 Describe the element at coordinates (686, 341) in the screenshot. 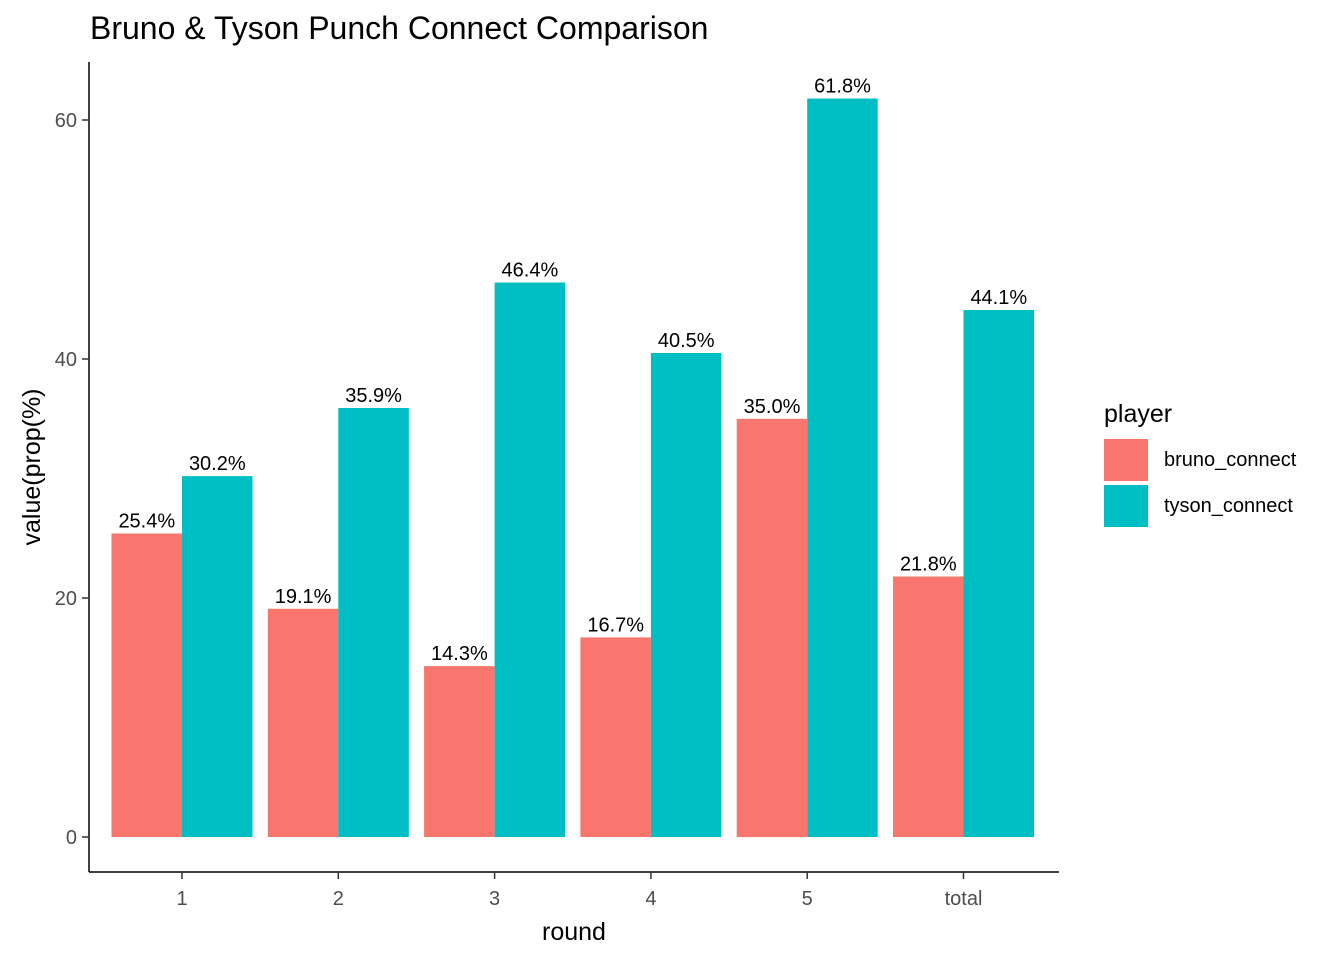

I see `data-label-tyson_connect-4: 40.5%` at that location.